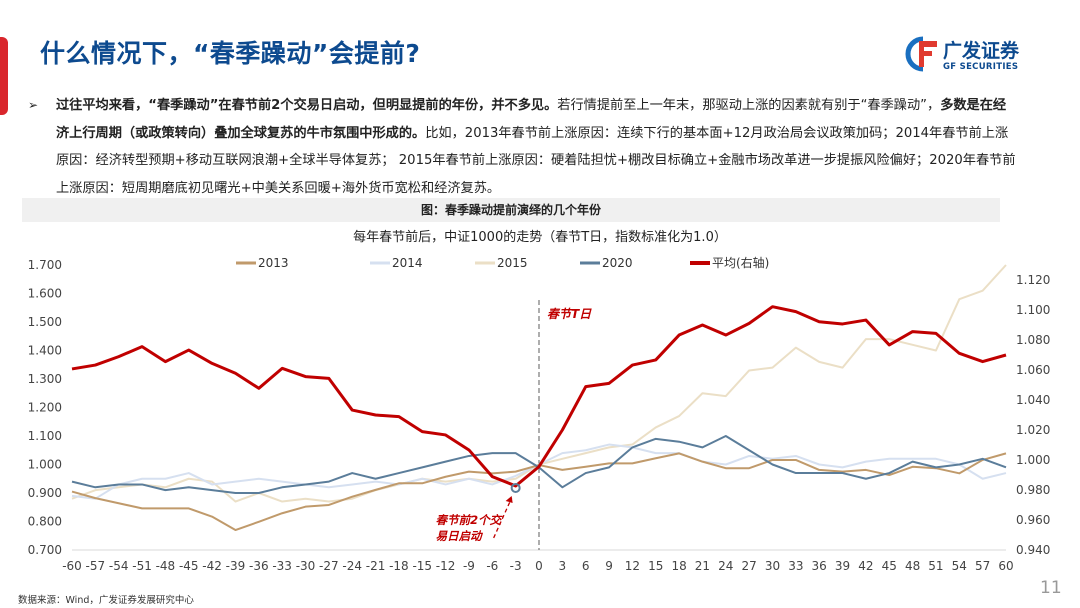  Describe the element at coordinates (1033, 460) in the screenshot. I see `y-right-tick-label: 1.000` at that location.